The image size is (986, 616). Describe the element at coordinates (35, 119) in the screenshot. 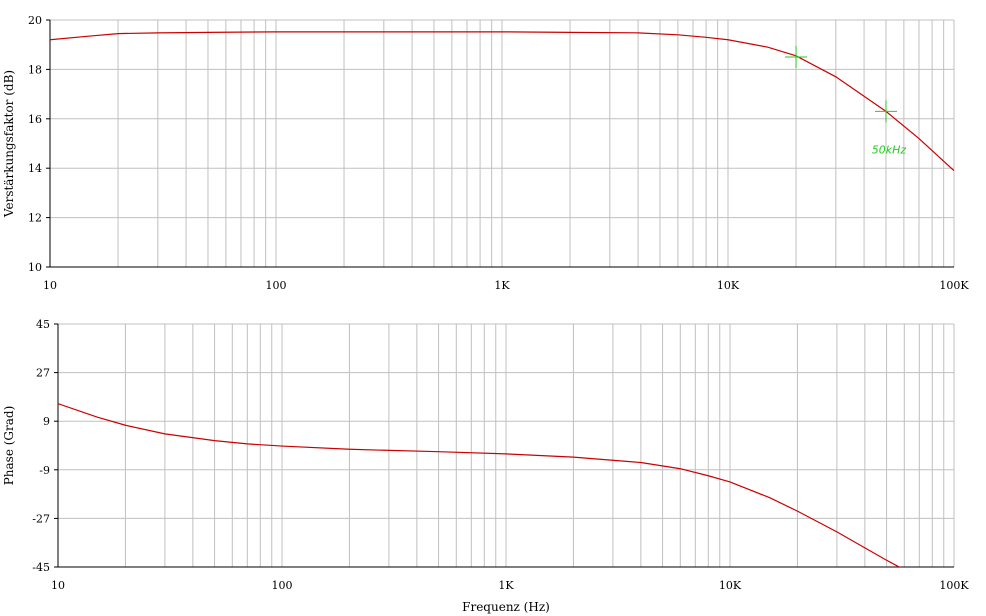

I see `y-tick-label: 16` at that location.